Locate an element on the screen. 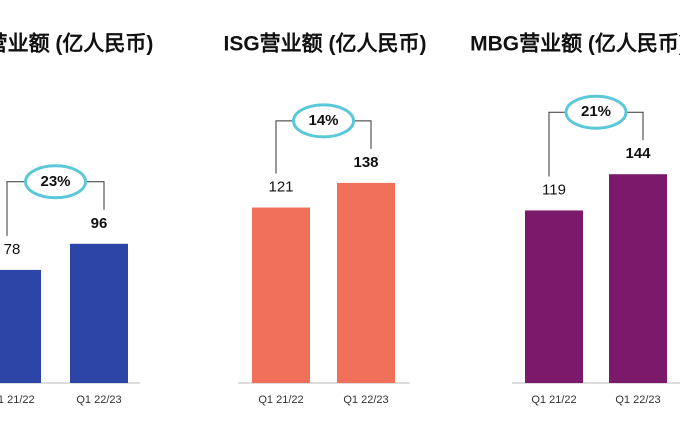 The height and width of the screenshot is (440, 680). chart-title: ISG营业额 (亿人民币) is located at coordinates (325, 44).